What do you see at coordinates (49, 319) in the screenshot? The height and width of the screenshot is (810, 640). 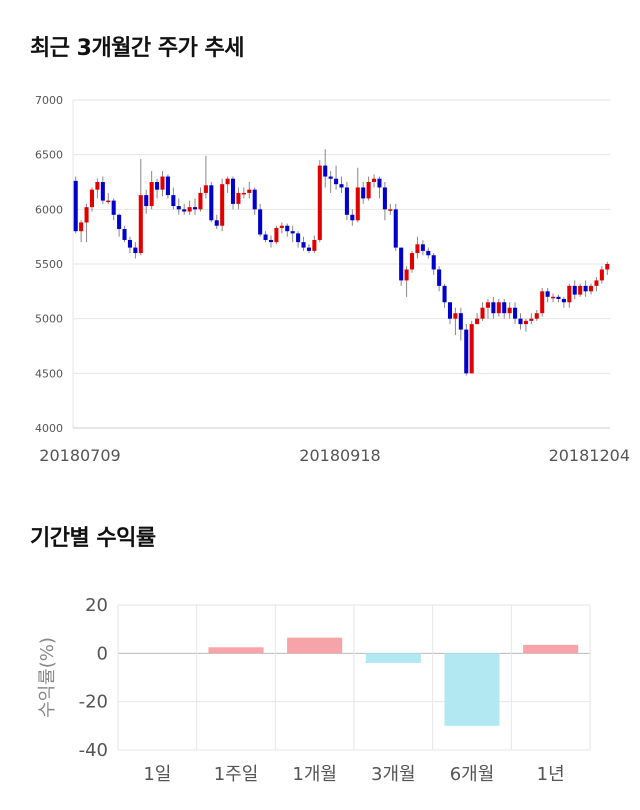 I see `y-tick-label: 5000` at bounding box center [49, 319].